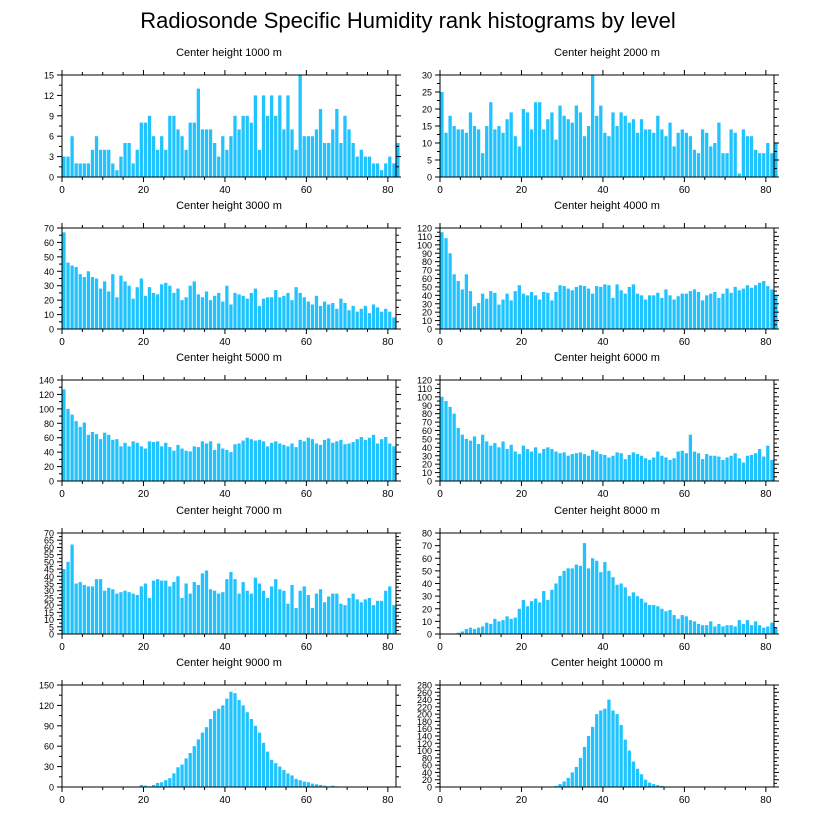 The width and height of the screenshot is (816, 824). Describe the element at coordinates (229, 53) in the screenshot. I see `panel-title: Center height 1000 m` at that location.